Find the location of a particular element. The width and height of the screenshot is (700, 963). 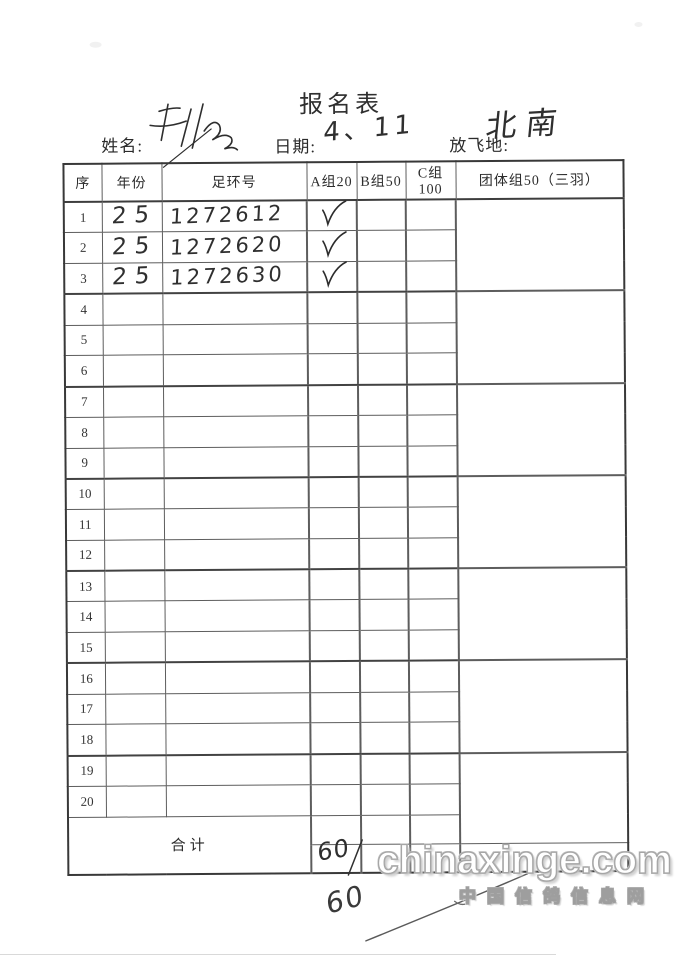

header-seq: 序 is located at coordinates (82, 182).